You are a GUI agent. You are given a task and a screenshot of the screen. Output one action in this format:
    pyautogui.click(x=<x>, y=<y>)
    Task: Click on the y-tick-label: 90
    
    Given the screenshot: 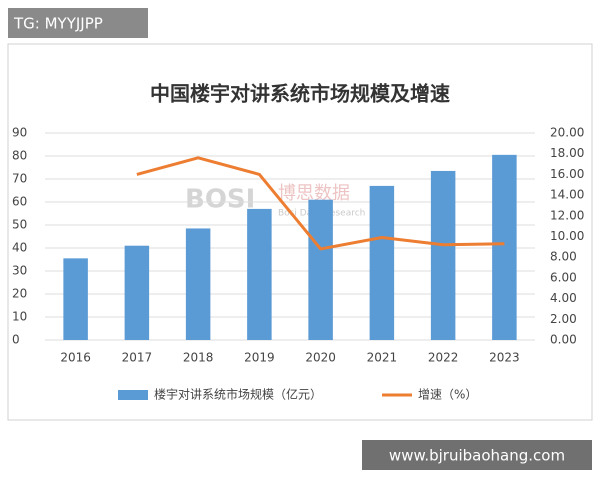 What is the action you would take?
    pyautogui.click(x=19, y=133)
    